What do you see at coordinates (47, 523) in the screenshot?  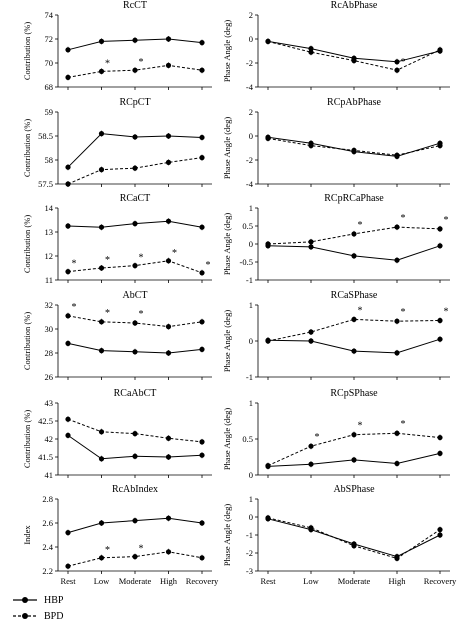 I see `y-tick-label: 2.6` at bounding box center [47, 523].